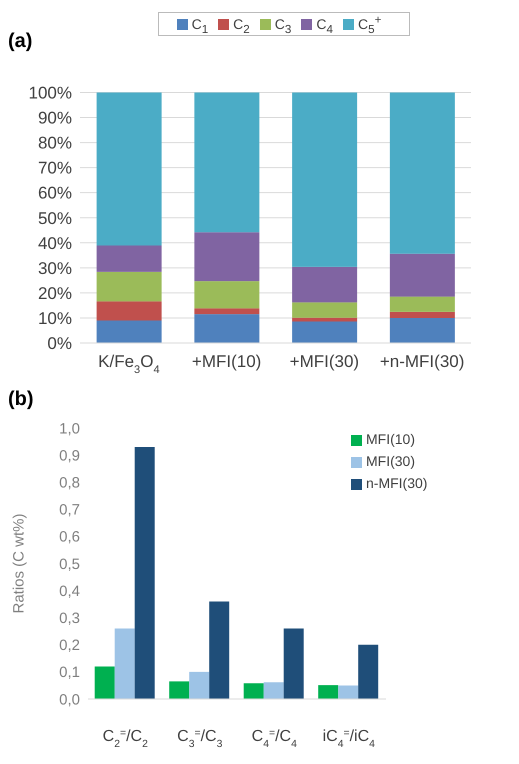  What do you see at coordinates (349, 739) in the screenshot?
I see `x-tick-label: iC$_{4}$$^{=}$/iC$_{4}$` at bounding box center [349, 739].